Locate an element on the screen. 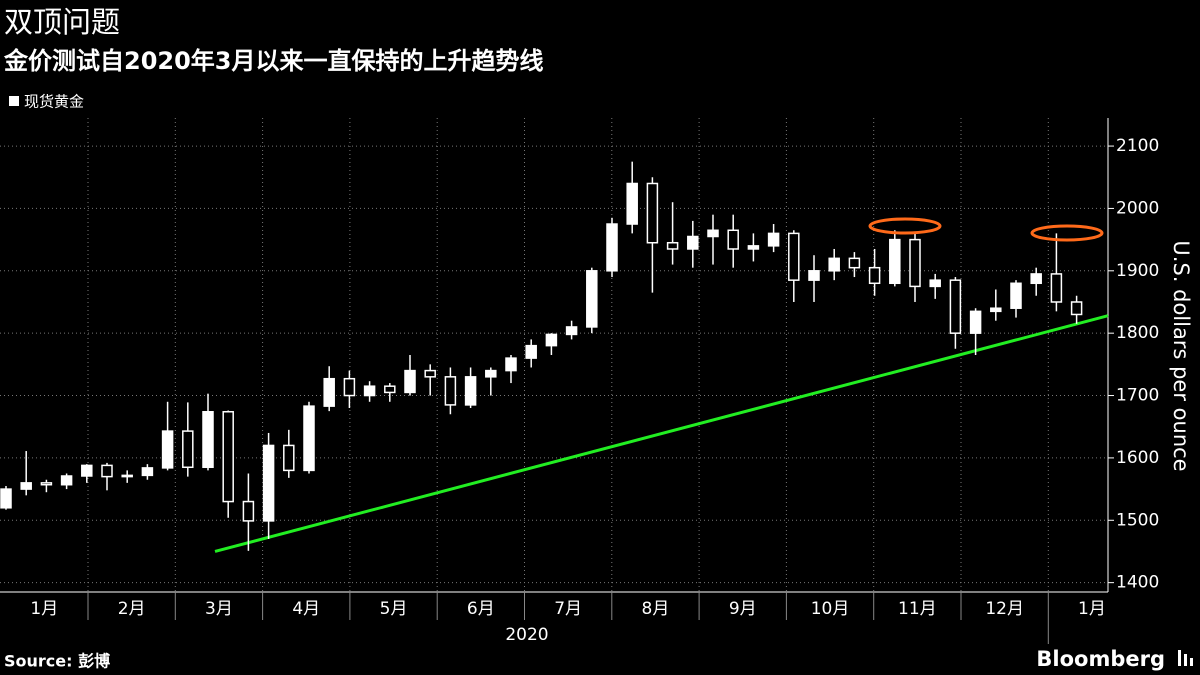 This screenshot has width=1200, height=675. y-axis-label: U.S. dollars per ounce is located at coordinates (1181, 355).